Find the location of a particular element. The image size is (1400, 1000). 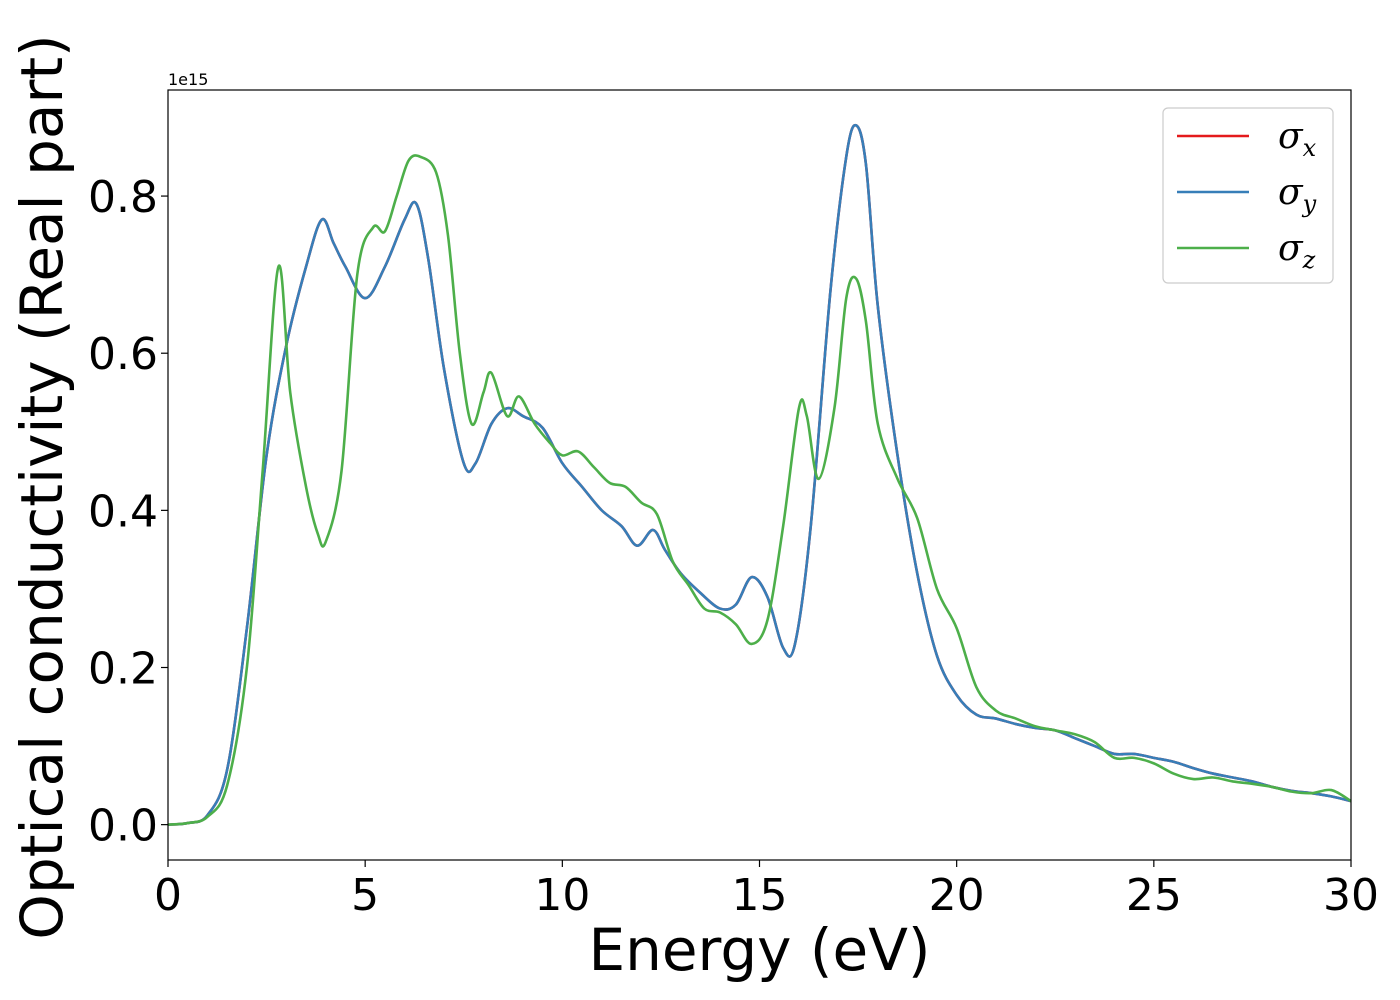

y-tick-label: 0.4 is located at coordinates (123, 511).